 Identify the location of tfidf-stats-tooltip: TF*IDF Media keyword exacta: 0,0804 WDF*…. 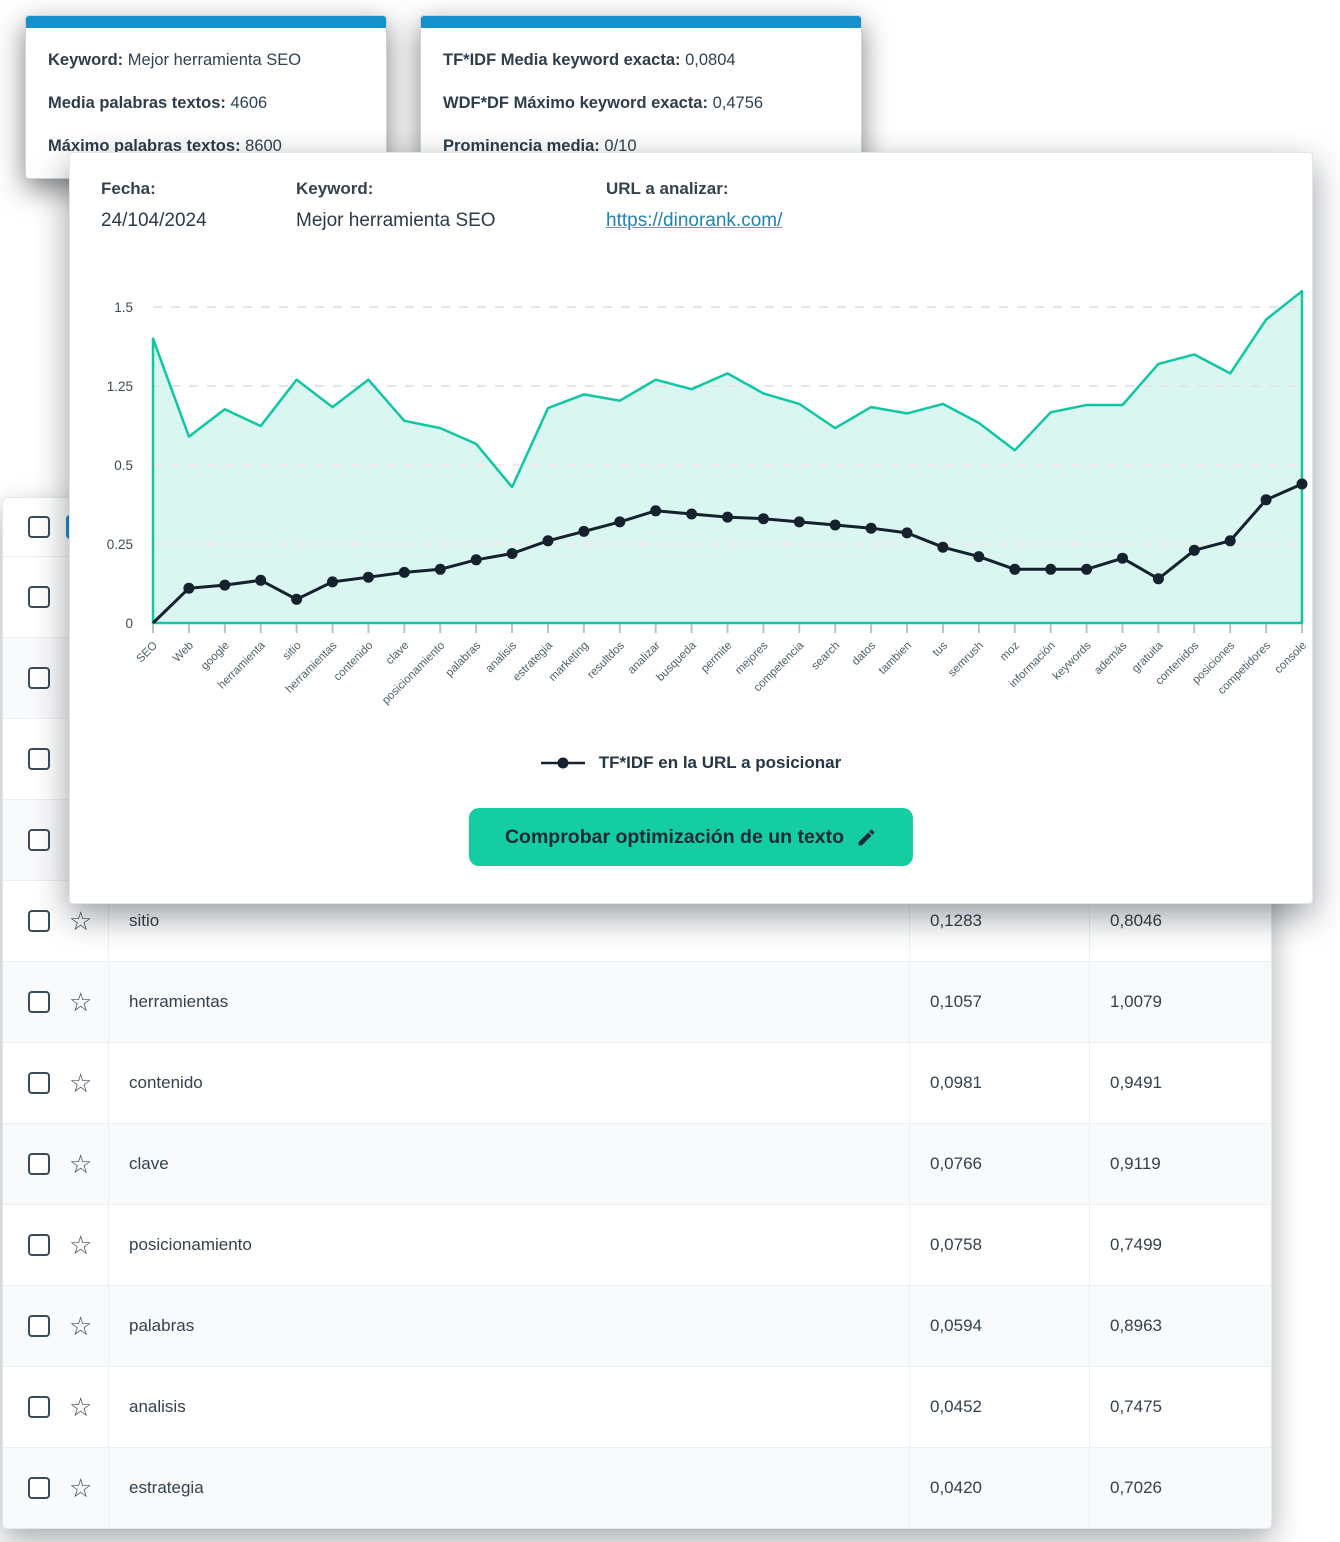
(641, 97).